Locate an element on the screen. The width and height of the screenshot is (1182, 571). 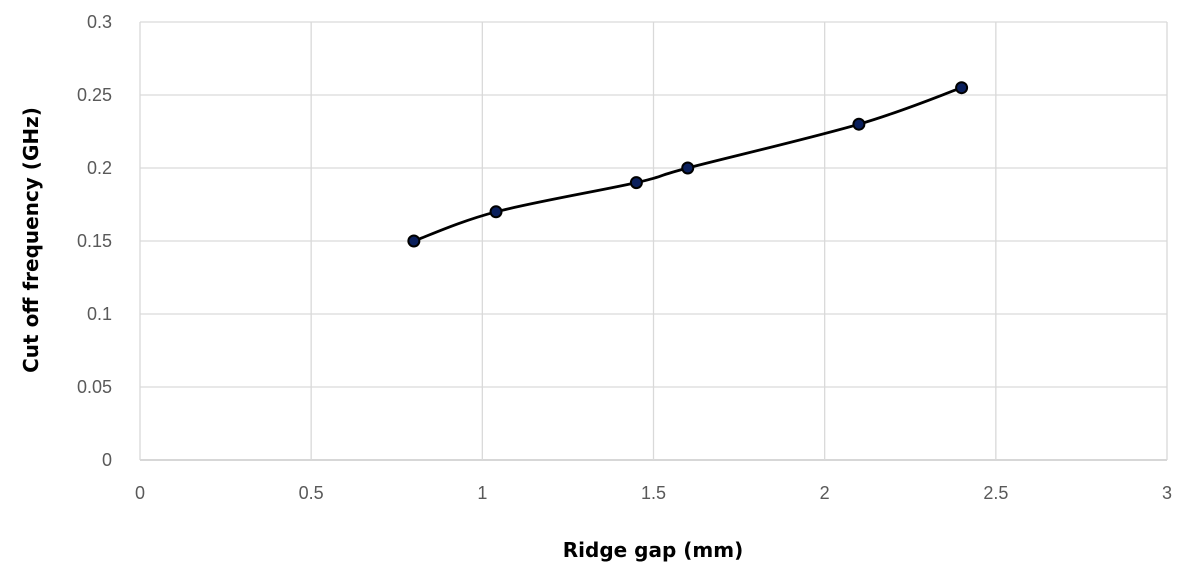
y-tick-label: 0.05 is located at coordinates (94, 387).